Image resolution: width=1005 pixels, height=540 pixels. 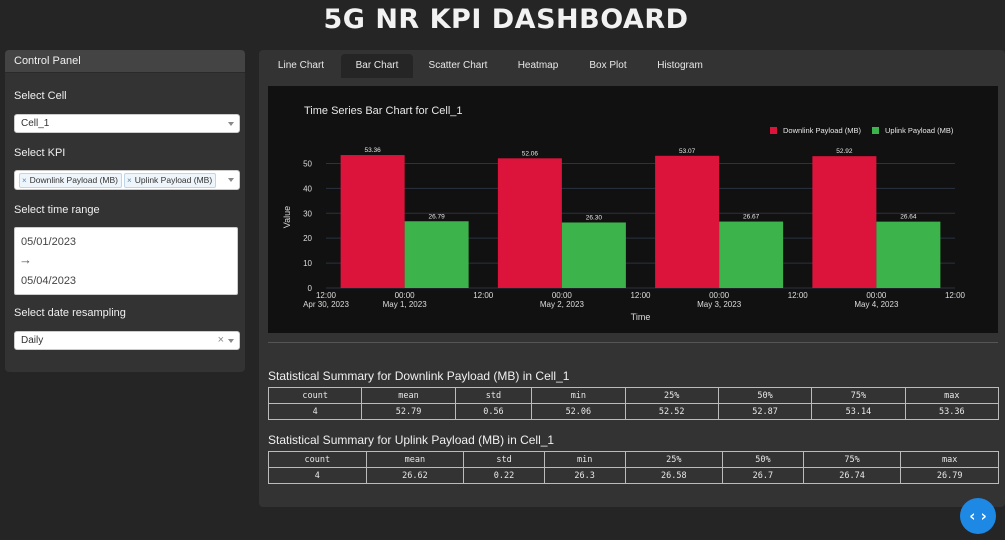 I want to click on table-row: 4 26.62 0.22 26.3 26.58 26.7 26.74 26.79, so click(x=633, y=475).